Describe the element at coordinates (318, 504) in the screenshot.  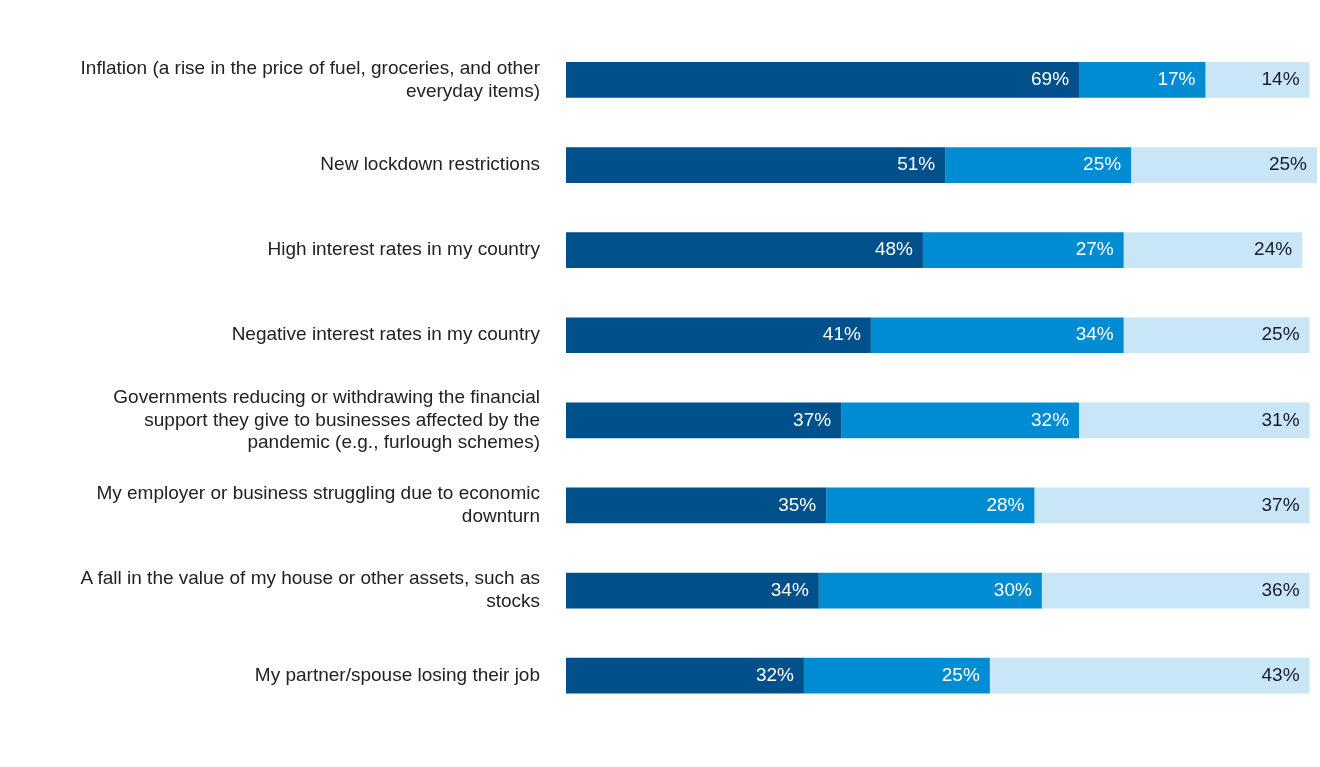
I see `y-tick-label: My employer or business struggling due to economic downturn` at that location.